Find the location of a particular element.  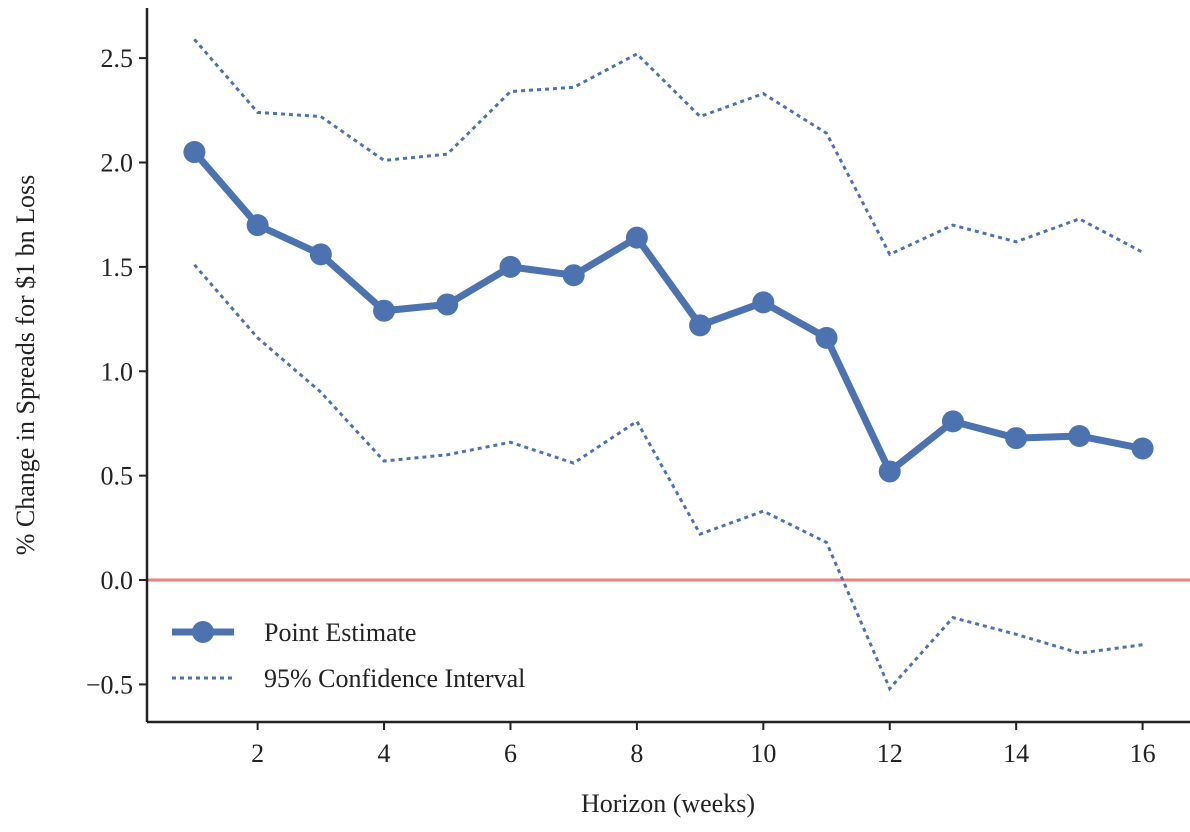

y-axis-label: % Change in Spreads for $1 bn Loss is located at coordinates (25, 365).